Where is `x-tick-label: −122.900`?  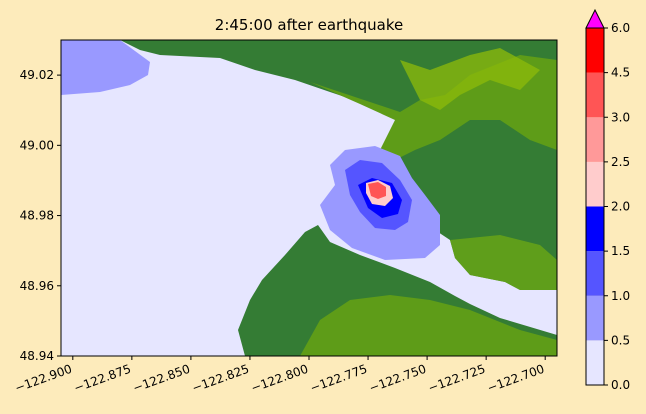
x-tick-label: −122.900 is located at coordinates (43, 379).